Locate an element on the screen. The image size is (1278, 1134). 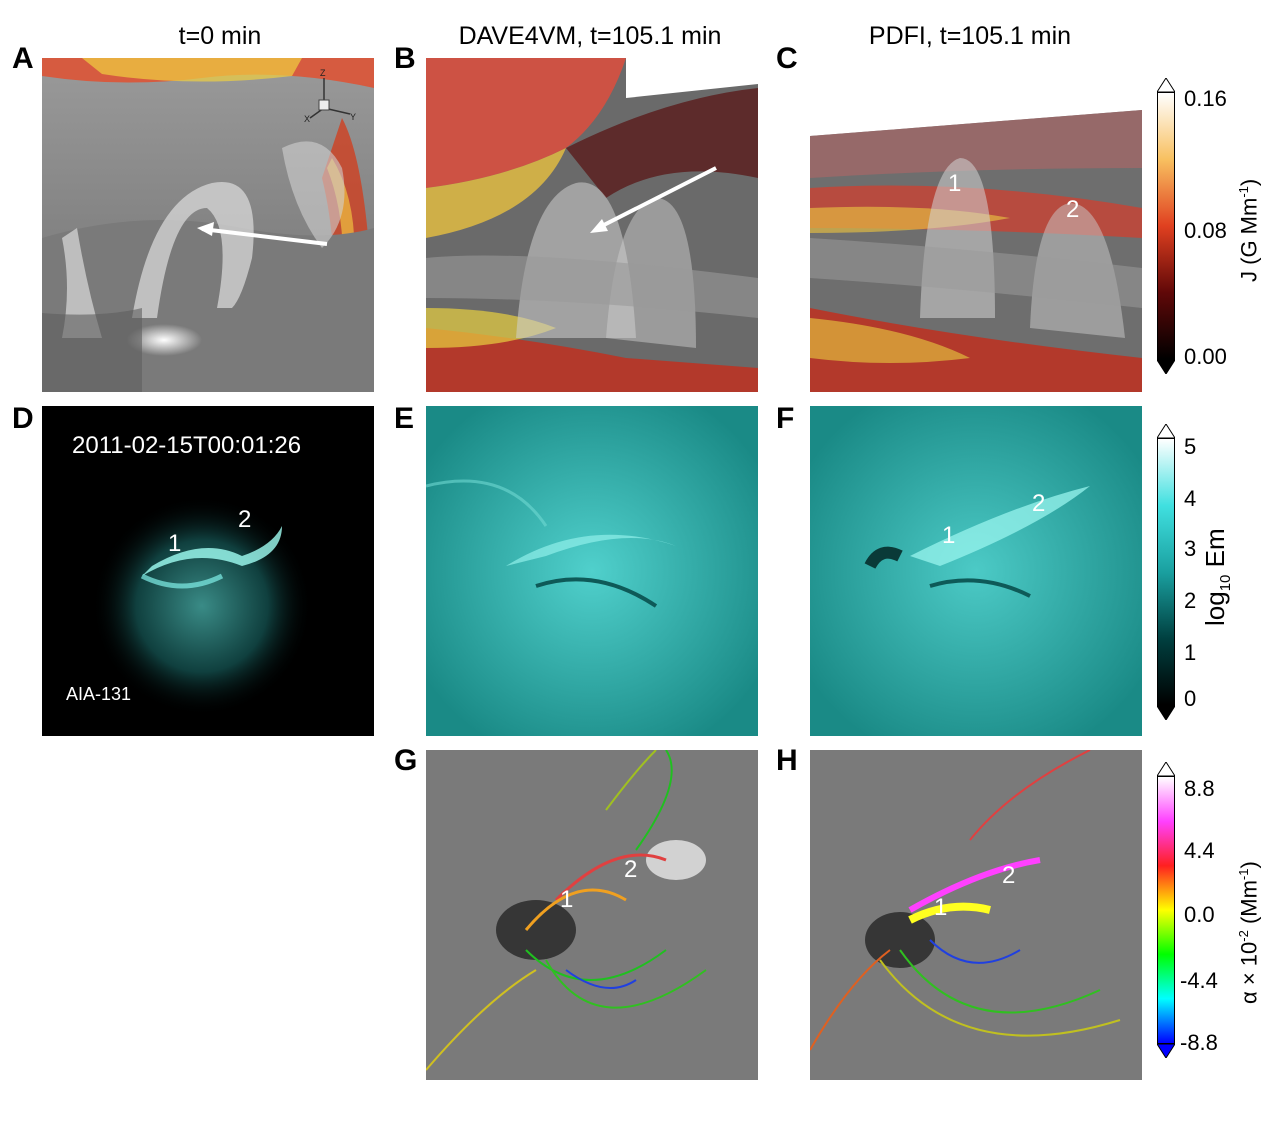
column-title-c: PDFI, t=105.1 min is located at coordinates (970, 36).